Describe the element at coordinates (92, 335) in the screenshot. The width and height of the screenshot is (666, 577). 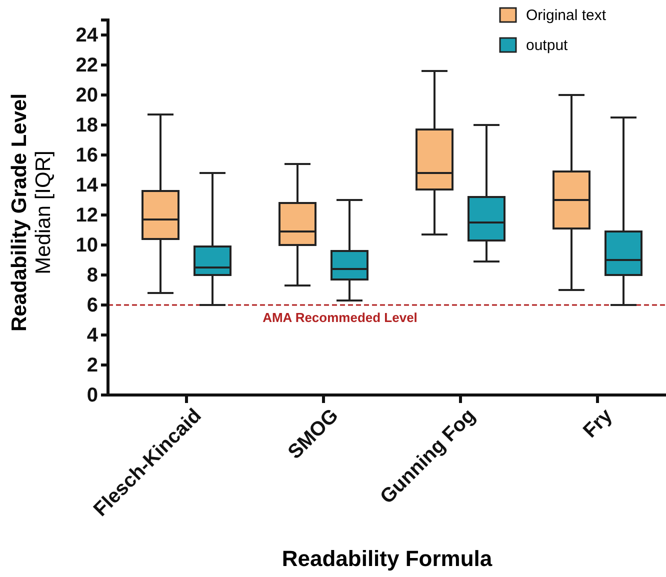
I see `y-tick-label: 4` at that location.